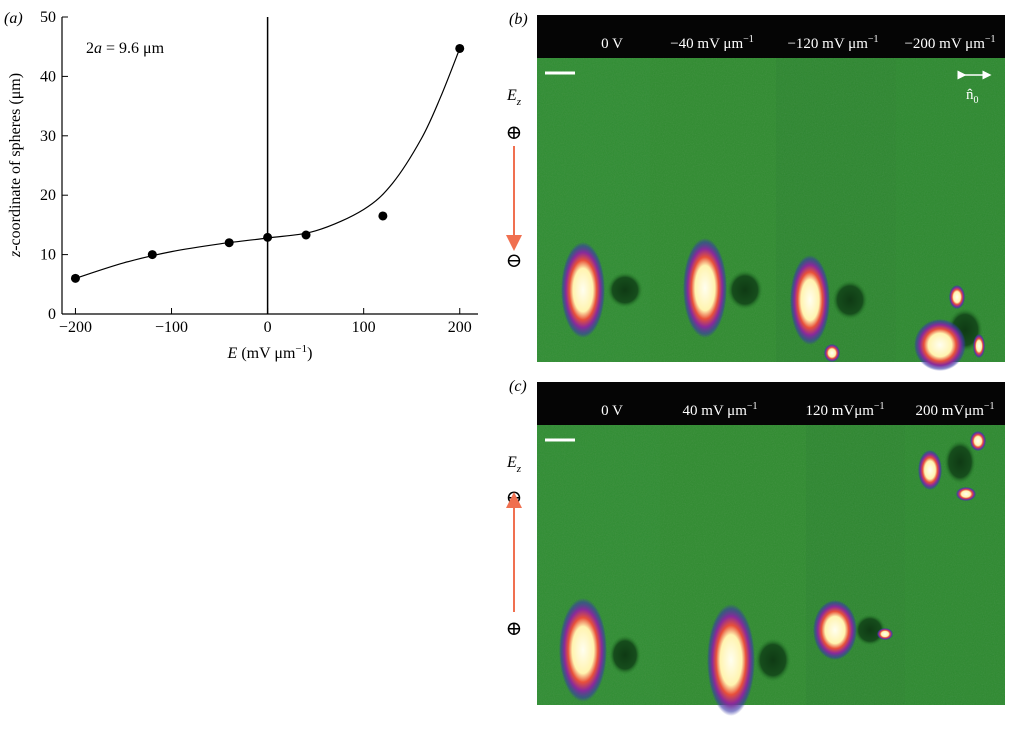 This screenshot has height=737, width=1009. What do you see at coordinates (706, 44) in the screenshot?
I see `label-part: −40 mV μm` at bounding box center [706, 44].